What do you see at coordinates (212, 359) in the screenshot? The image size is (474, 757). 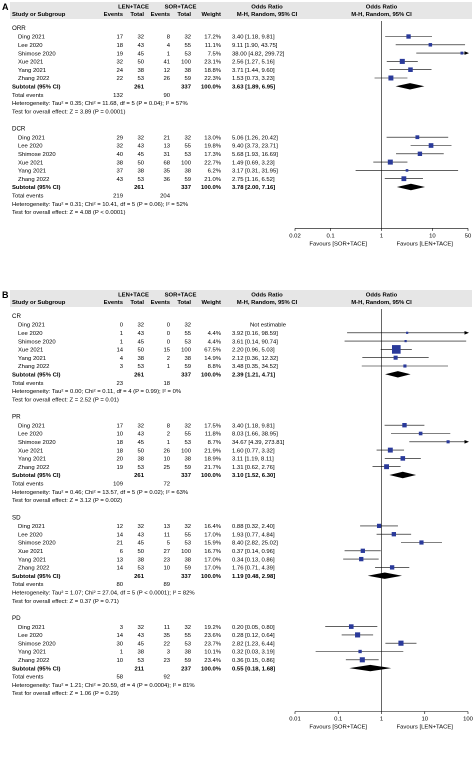 I see `study-weight: 14.9%` at bounding box center [212, 359].